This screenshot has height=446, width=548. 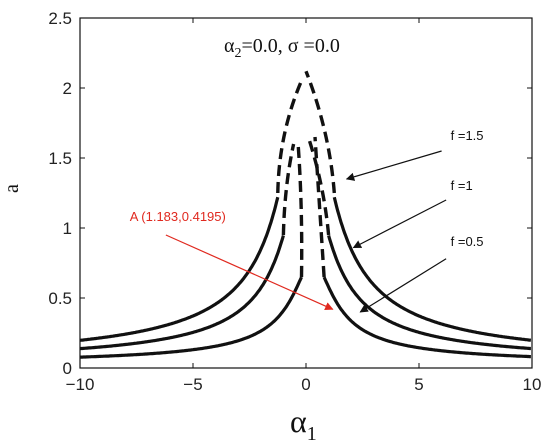 What do you see at coordinates (462, 185) in the screenshot?
I see `annotation-label-1: f =1` at bounding box center [462, 185].